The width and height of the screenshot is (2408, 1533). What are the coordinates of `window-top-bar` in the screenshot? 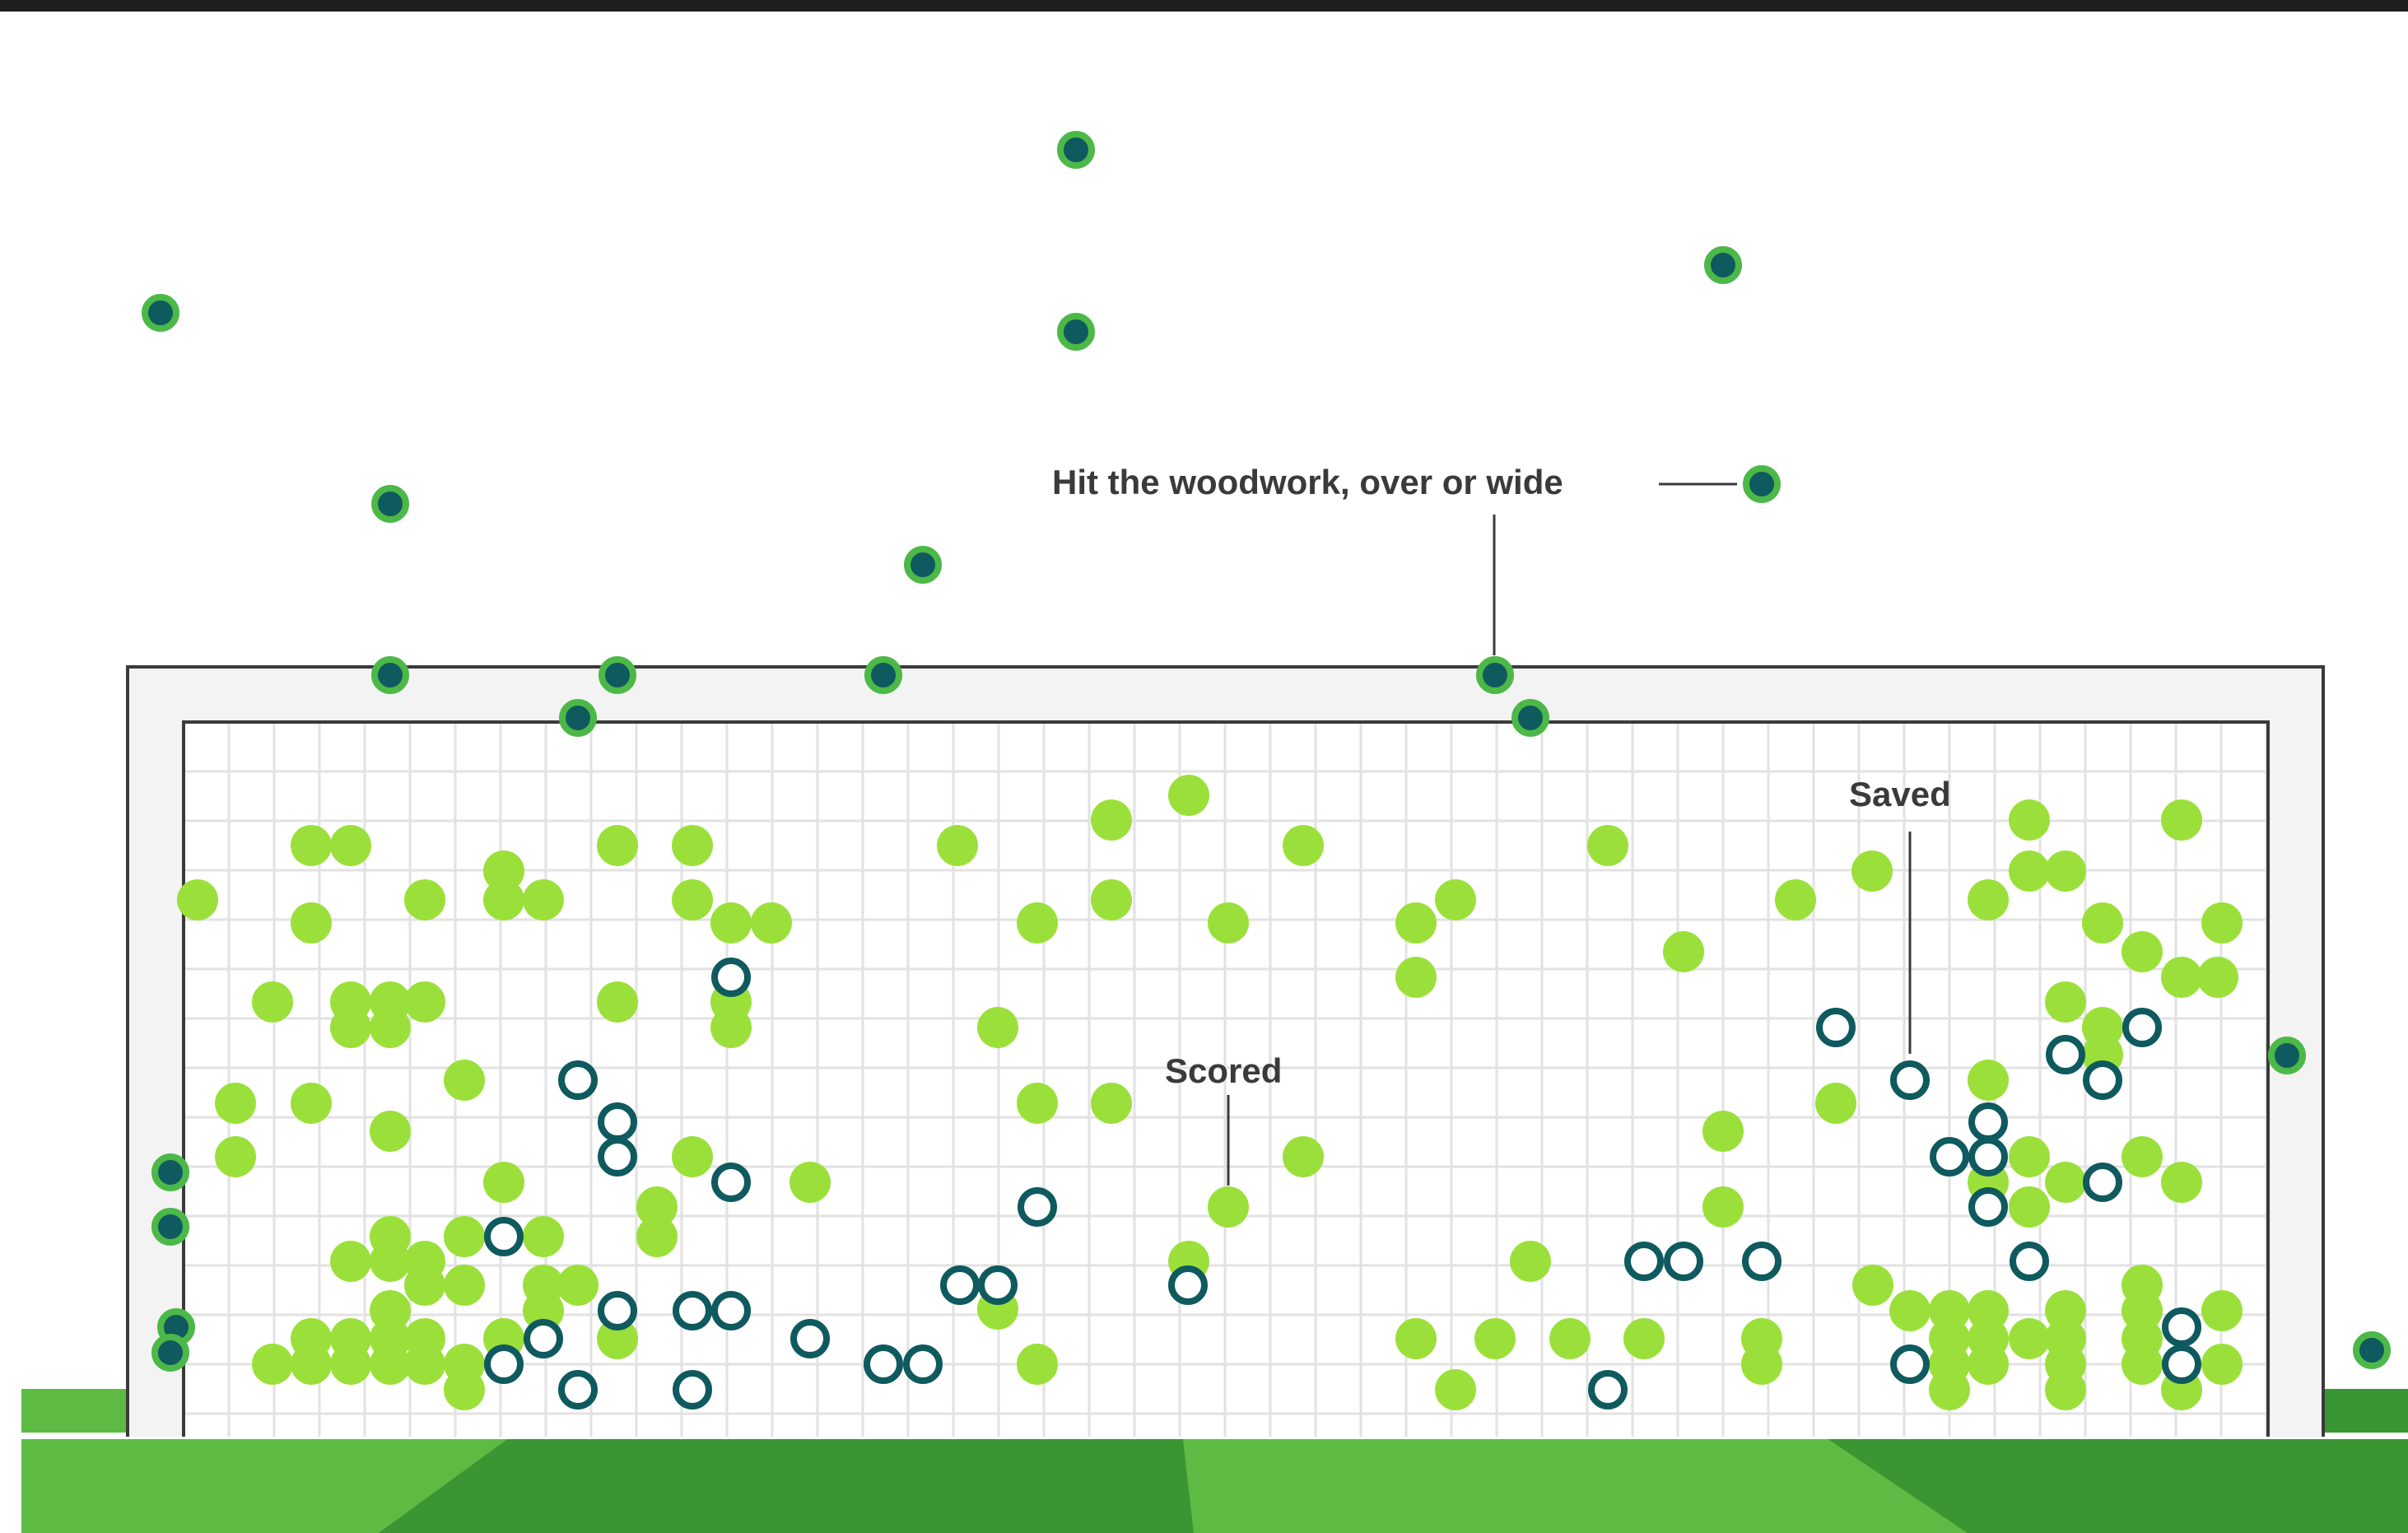 It's located at (1204, 6).